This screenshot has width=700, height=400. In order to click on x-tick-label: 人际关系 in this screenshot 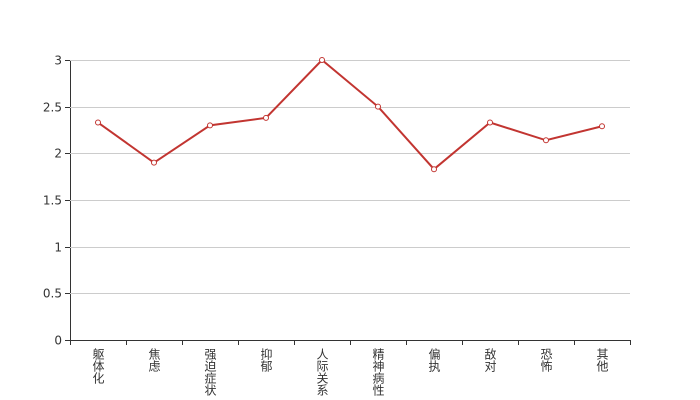, I will do `click(322, 372)`.